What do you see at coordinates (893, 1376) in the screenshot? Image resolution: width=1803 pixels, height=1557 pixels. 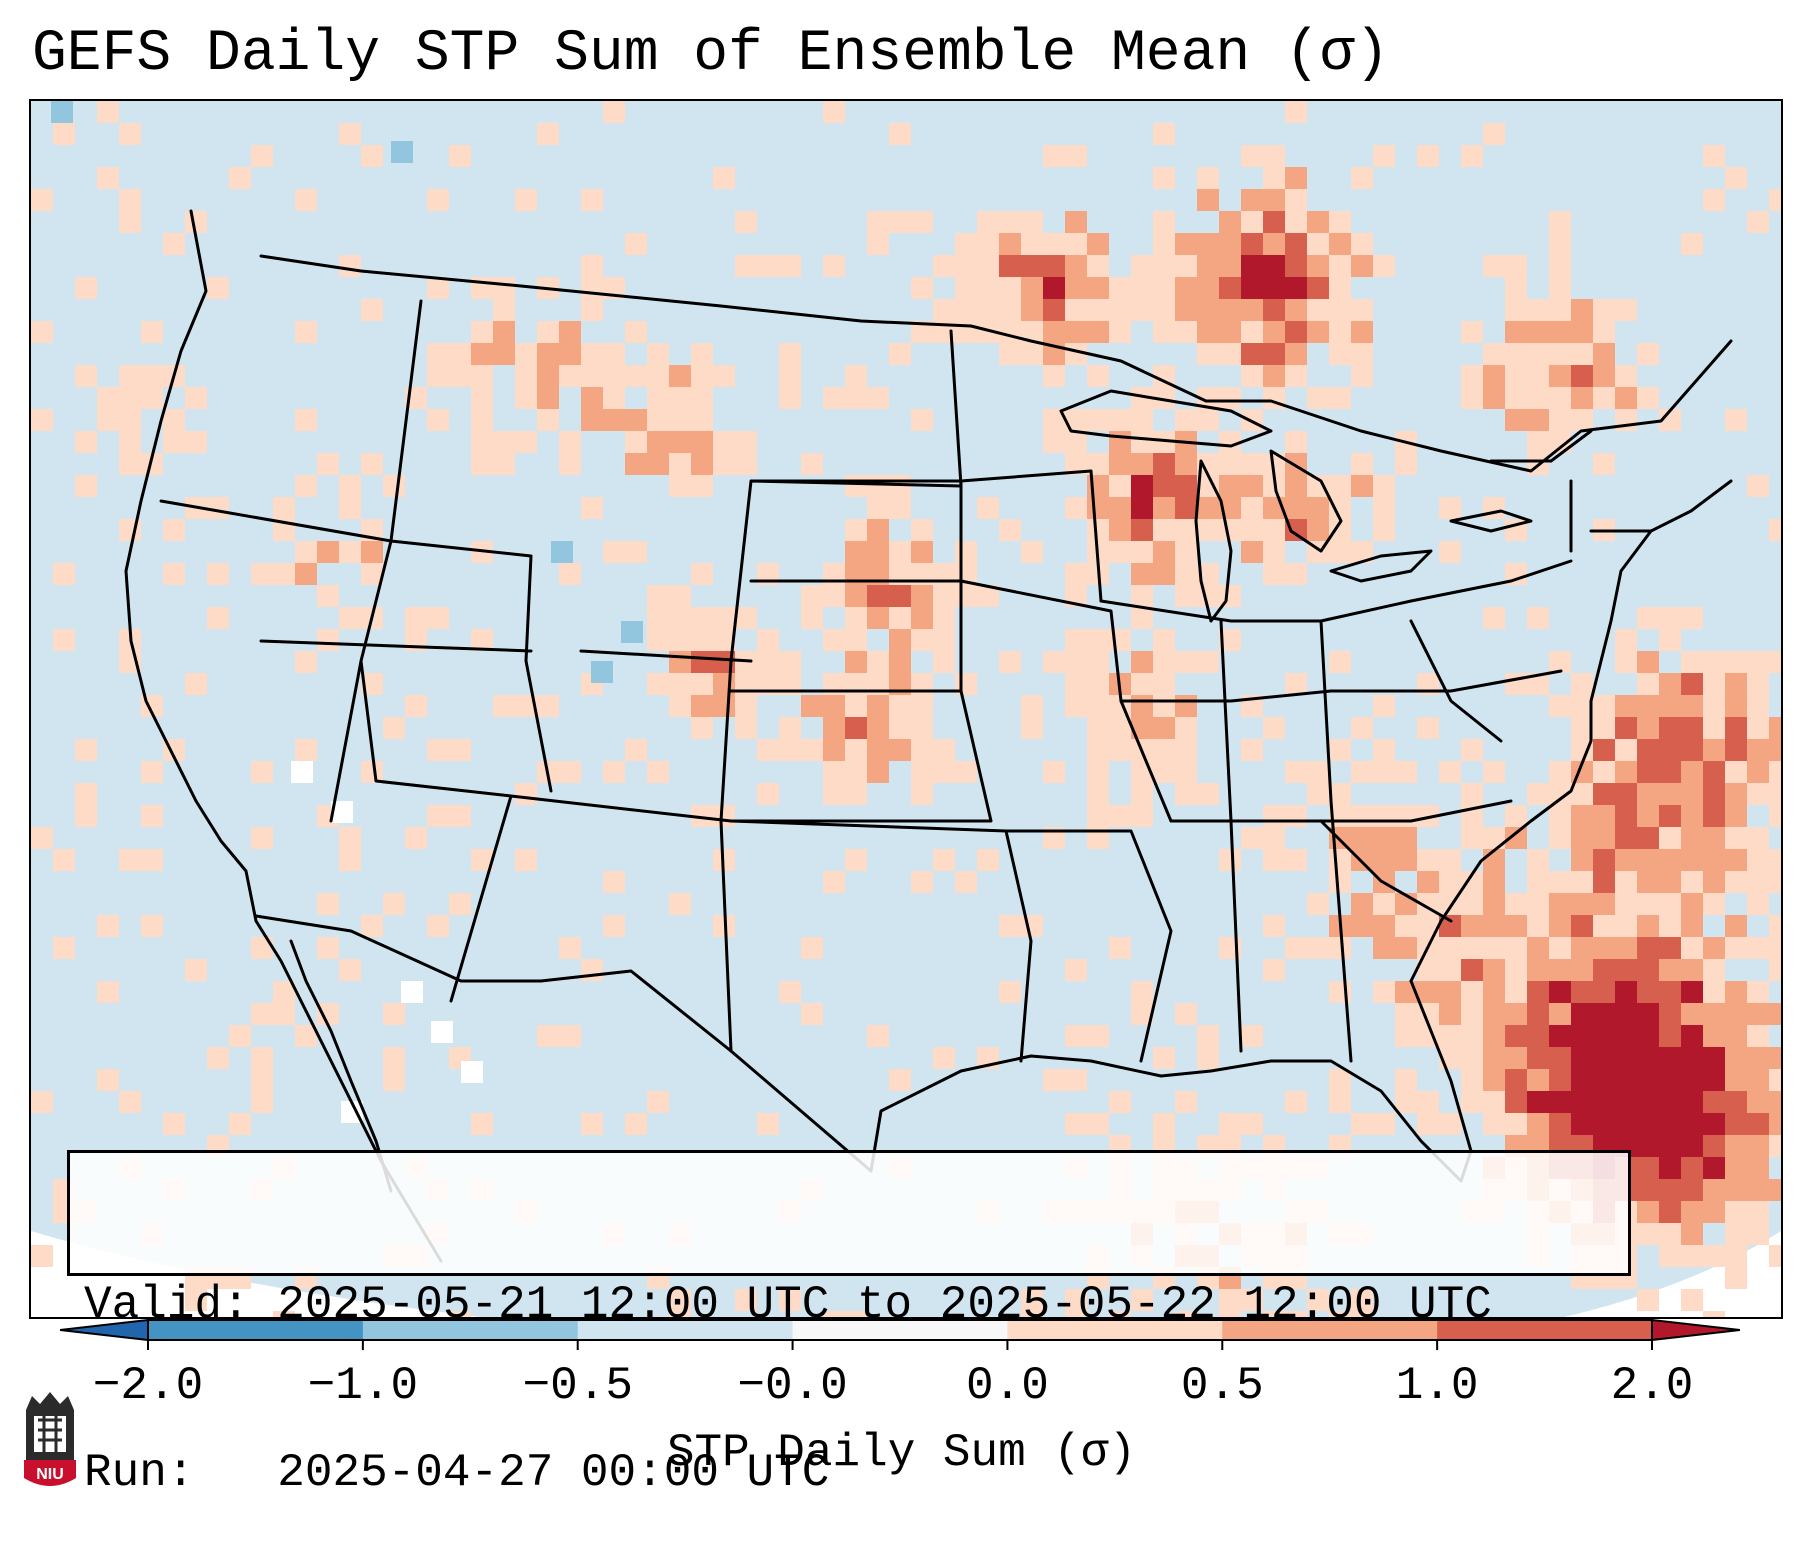 I see `colorbar-ticks: −2.0 −1.0 −0.5 −0.0 0.0 0.5 1.0 2.0` at bounding box center [893, 1376].